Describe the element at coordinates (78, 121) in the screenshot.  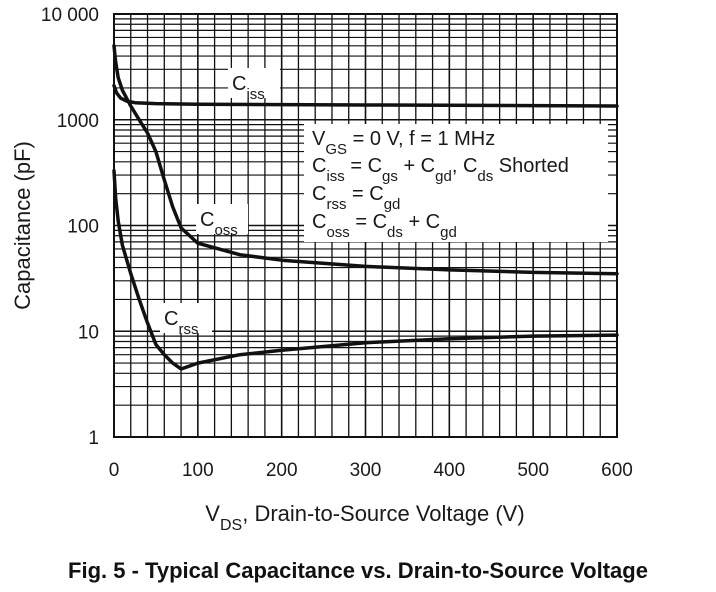
I see `y-tick-label: 1000` at that location.